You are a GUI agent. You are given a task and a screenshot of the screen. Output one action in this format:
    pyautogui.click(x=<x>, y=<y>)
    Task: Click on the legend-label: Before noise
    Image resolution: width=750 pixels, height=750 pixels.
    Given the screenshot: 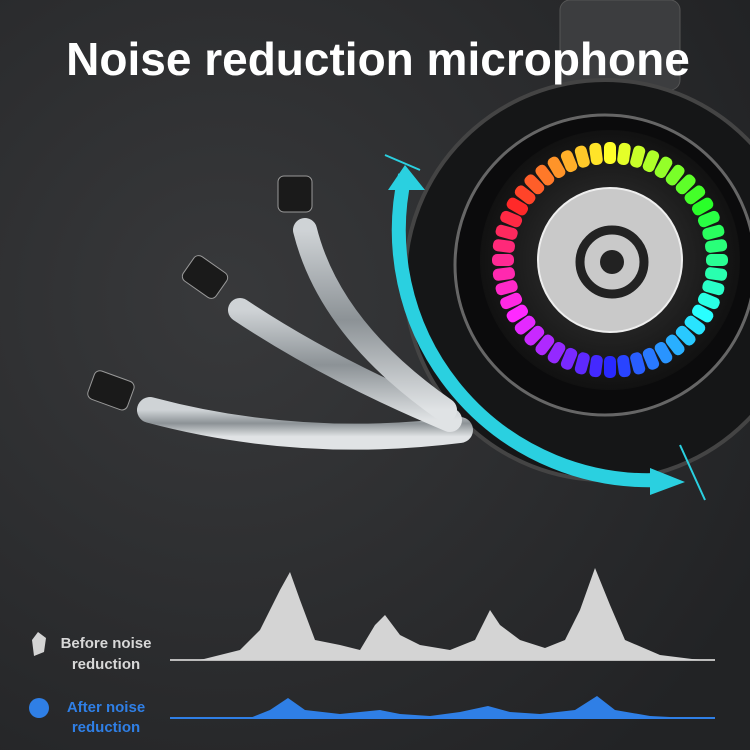 What is the action you would take?
    pyautogui.click(x=106, y=643)
    